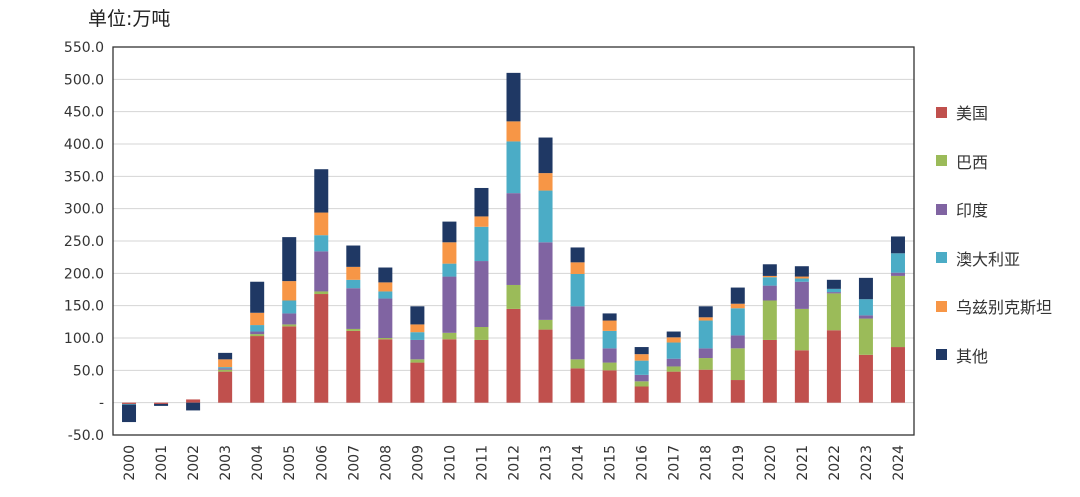 This screenshot has height=497, width=1080. What do you see at coordinates (1006, 209) in the screenshot?
I see `legend-item: 印度` at bounding box center [1006, 209].